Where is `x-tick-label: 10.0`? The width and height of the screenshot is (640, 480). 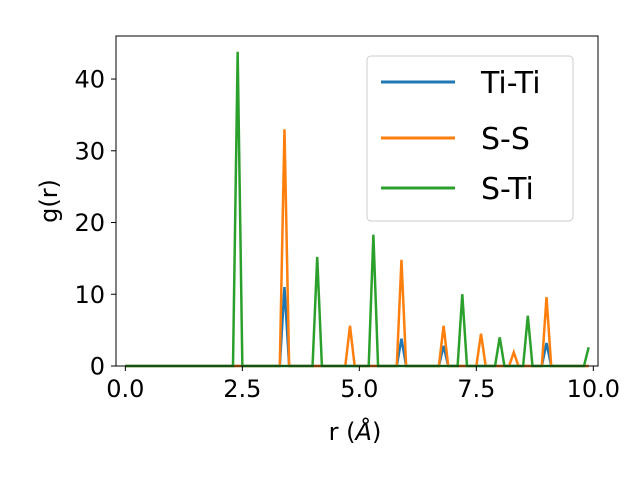 x-tick-label: 10.0 is located at coordinates (593, 389).